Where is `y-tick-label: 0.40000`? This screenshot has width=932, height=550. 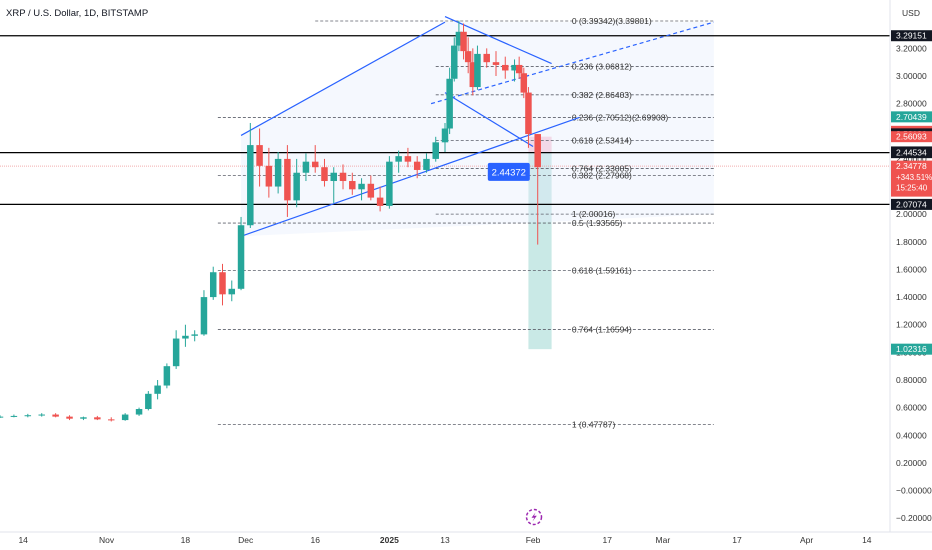 y-tick-label: 0.40000 is located at coordinates (911, 435).